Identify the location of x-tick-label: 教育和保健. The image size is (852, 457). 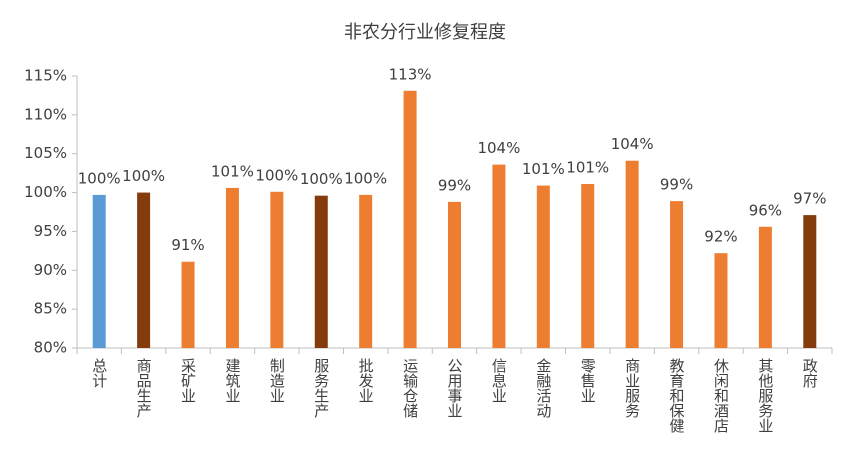
(677, 396).